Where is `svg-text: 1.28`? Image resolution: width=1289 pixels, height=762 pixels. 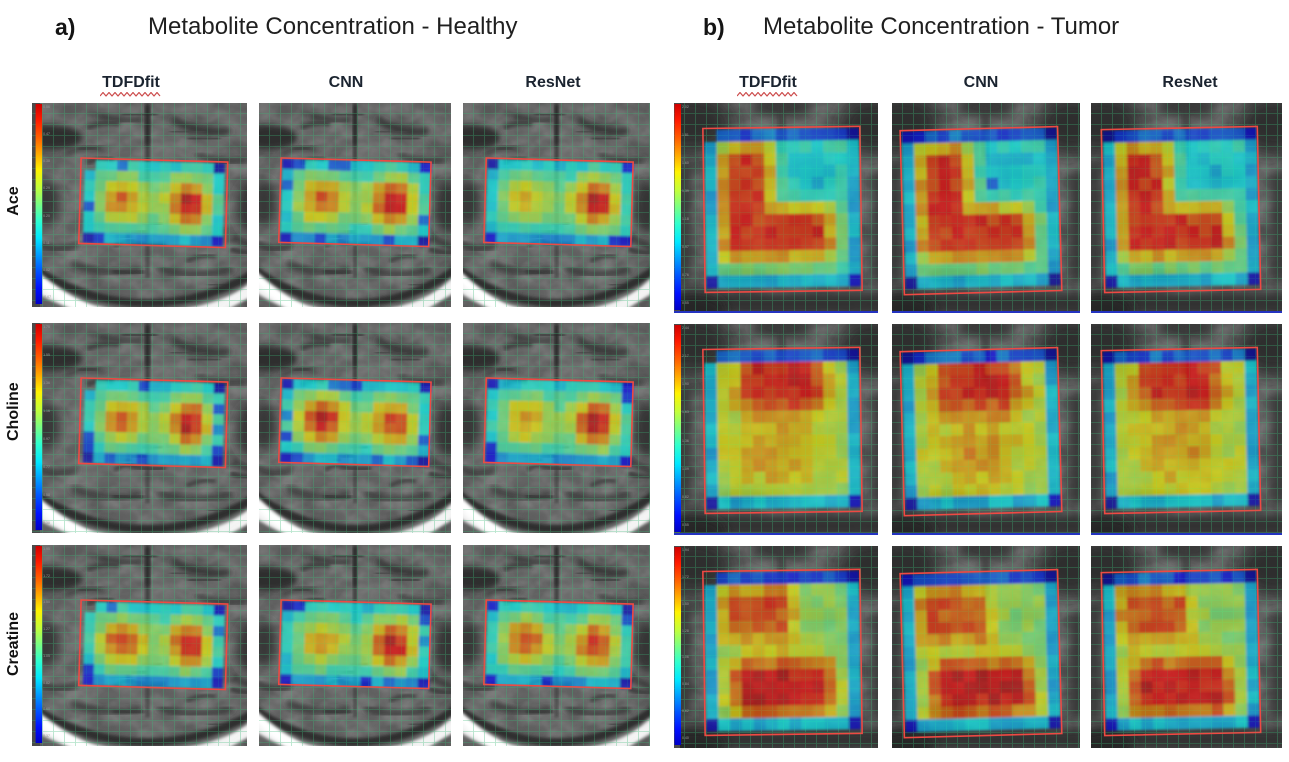
svg-text: 1.28 is located at coordinates (685, 631).